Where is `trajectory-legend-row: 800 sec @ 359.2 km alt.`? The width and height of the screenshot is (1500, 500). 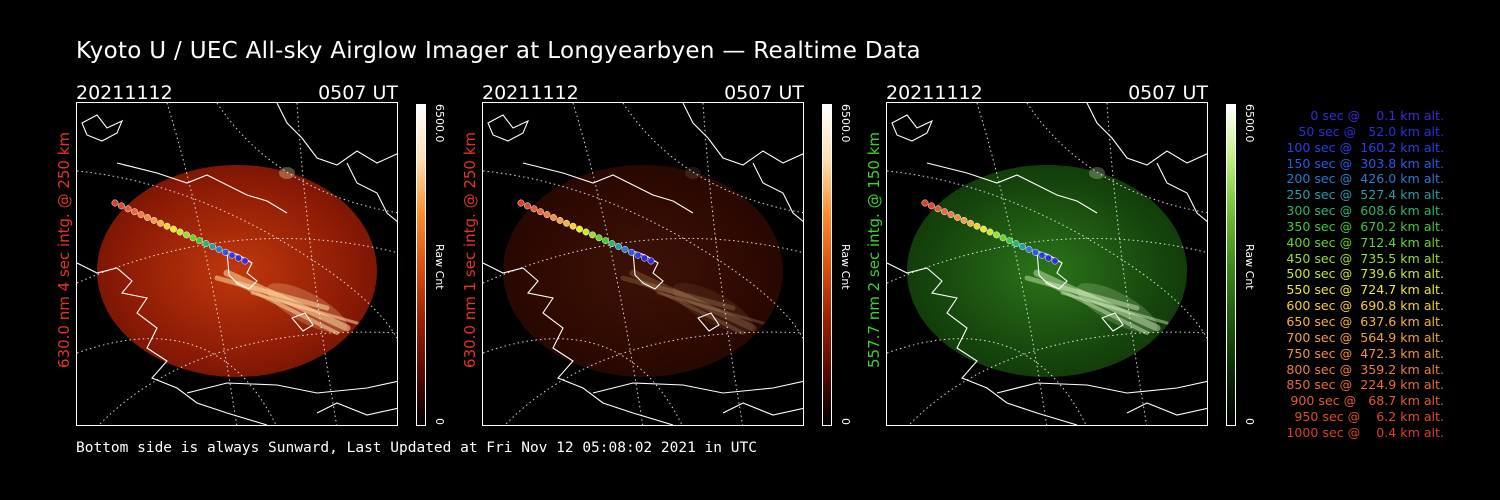 trajectory-legend-row: 800 sec @ 359.2 km alt. is located at coordinates (1363, 369).